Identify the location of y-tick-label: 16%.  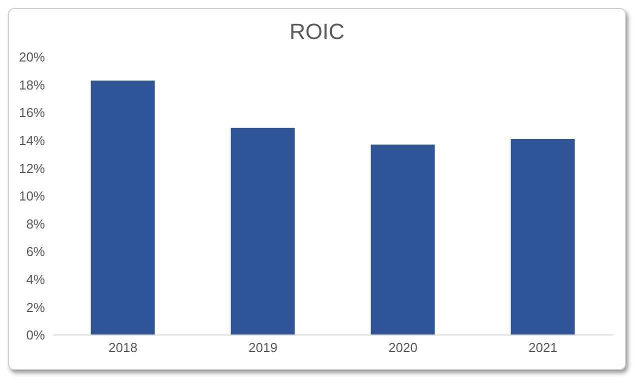
(32, 112).